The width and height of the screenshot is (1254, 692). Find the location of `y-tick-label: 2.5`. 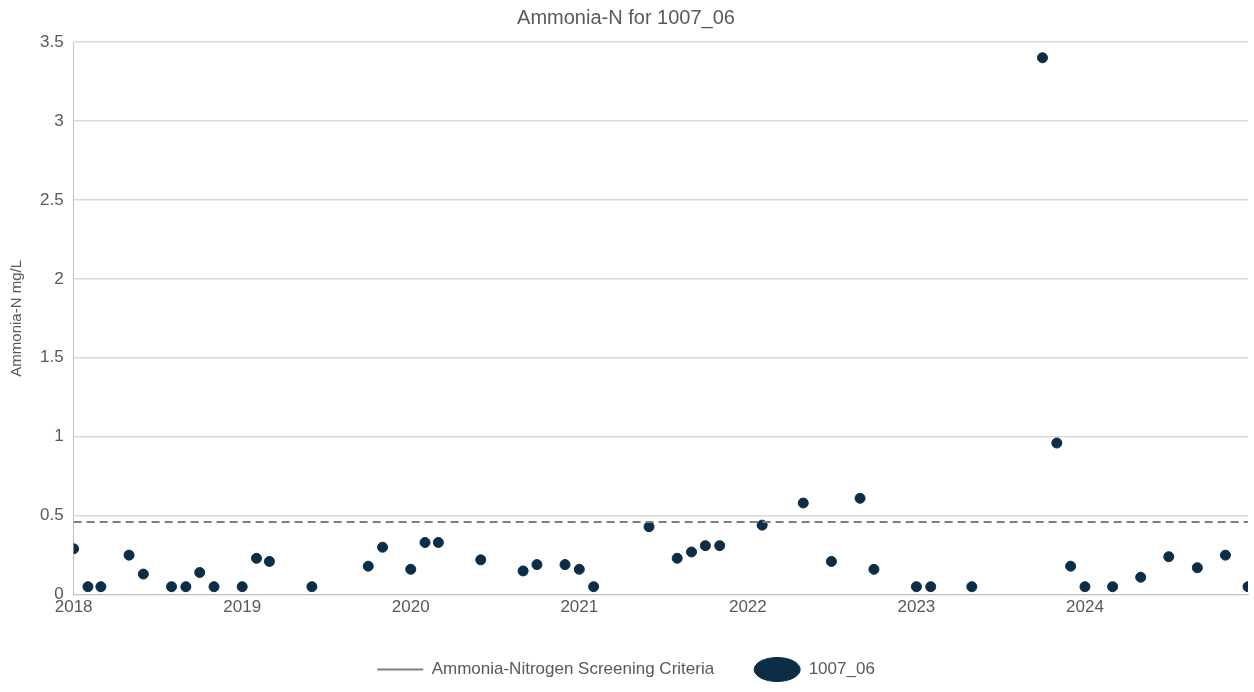

y-tick-label: 2.5 is located at coordinates (51, 199).